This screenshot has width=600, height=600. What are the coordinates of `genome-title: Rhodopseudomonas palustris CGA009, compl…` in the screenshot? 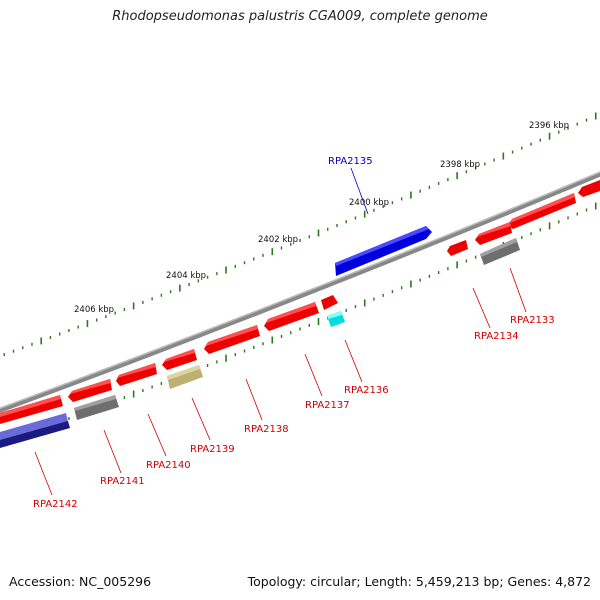 It's located at (300, 16).